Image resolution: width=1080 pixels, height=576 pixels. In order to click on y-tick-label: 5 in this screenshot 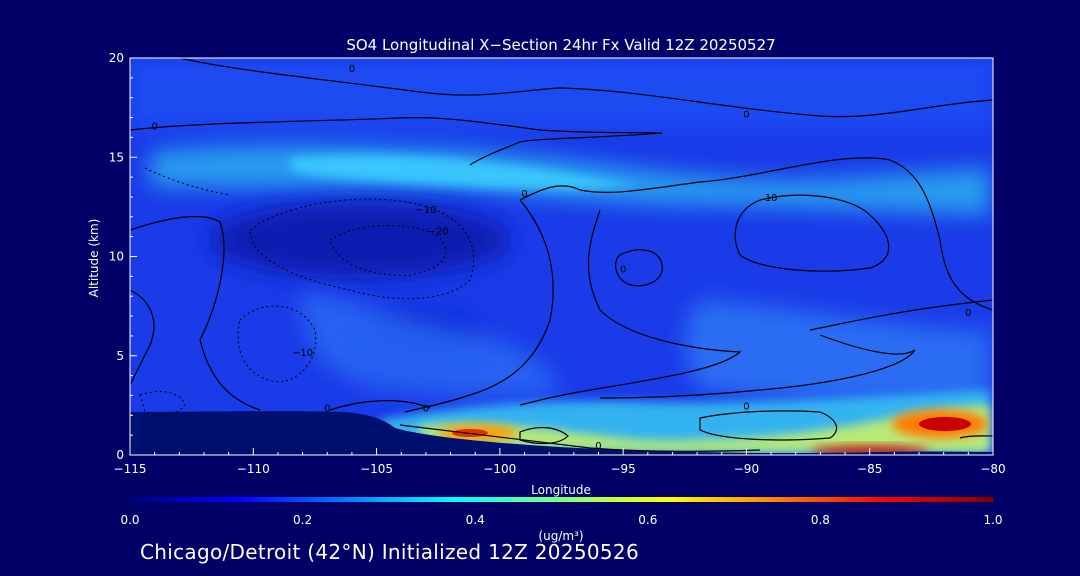, I will do `click(120, 356)`.